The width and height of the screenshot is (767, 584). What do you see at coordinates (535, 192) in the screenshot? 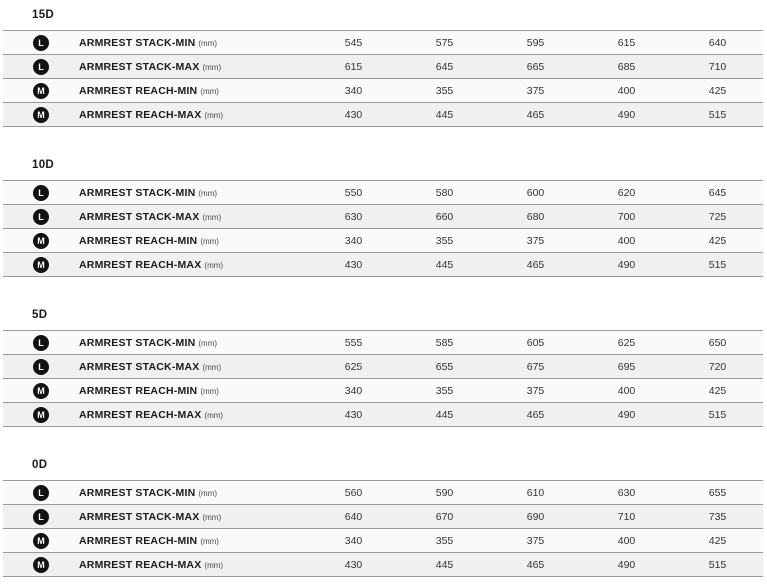
I see `value-cell: 600` at bounding box center [535, 192].